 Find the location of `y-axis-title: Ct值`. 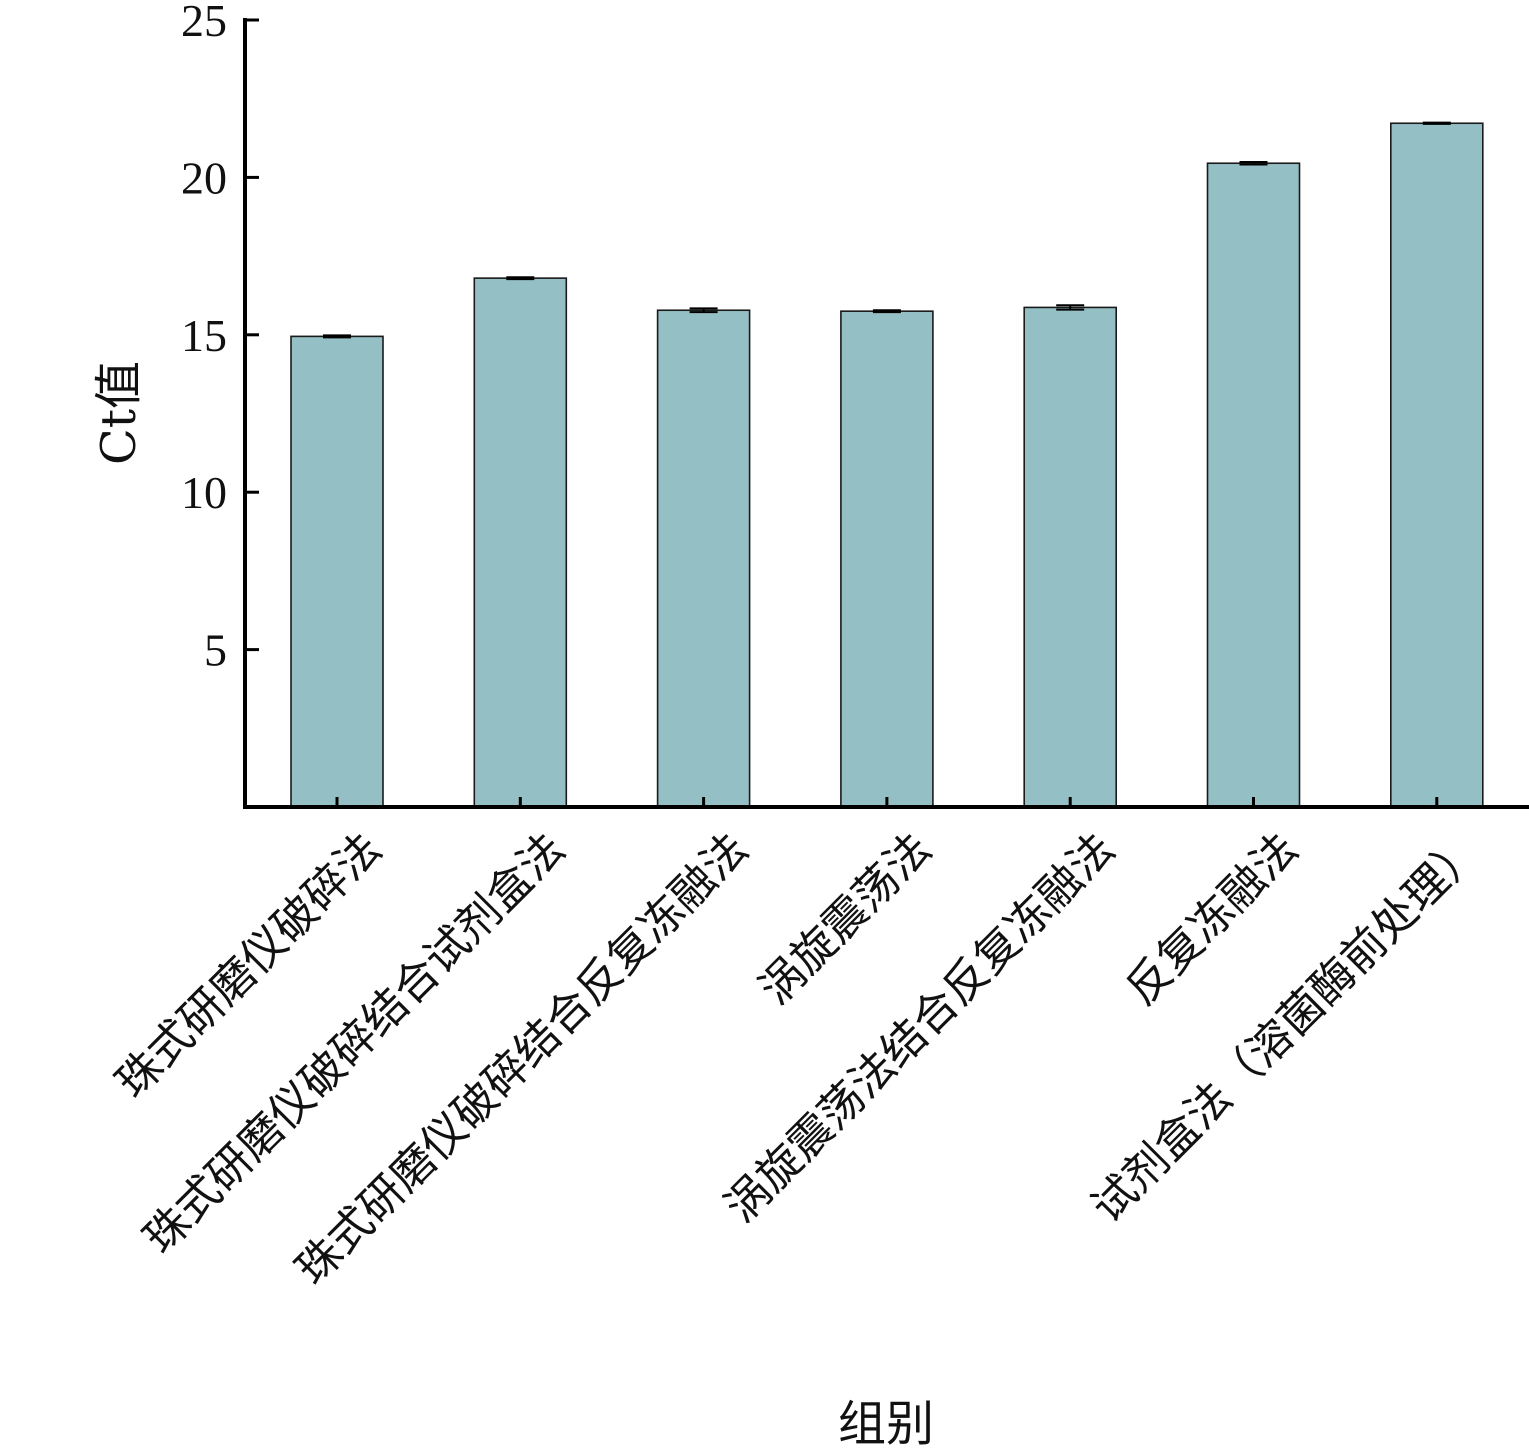

y-axis-title: Ct值 is located at coordinates (119, 413).